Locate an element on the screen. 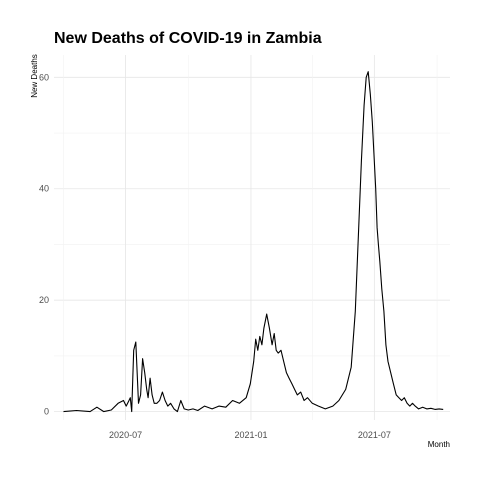 Image resolution: width=480 pixels, height=480 pixels. y-axis-label: New Deaths is located at coordinates (34, 76).